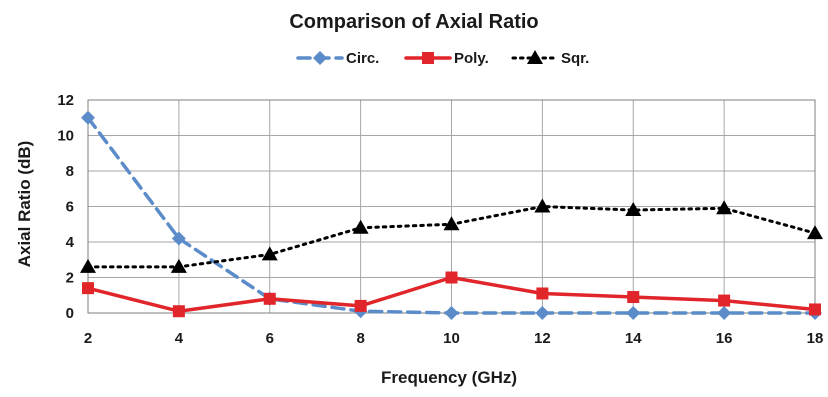  Describe the element at coordinates (442, 58) in the screenshot. I see `legend: Circ. Poly. Sqr.` at that location.